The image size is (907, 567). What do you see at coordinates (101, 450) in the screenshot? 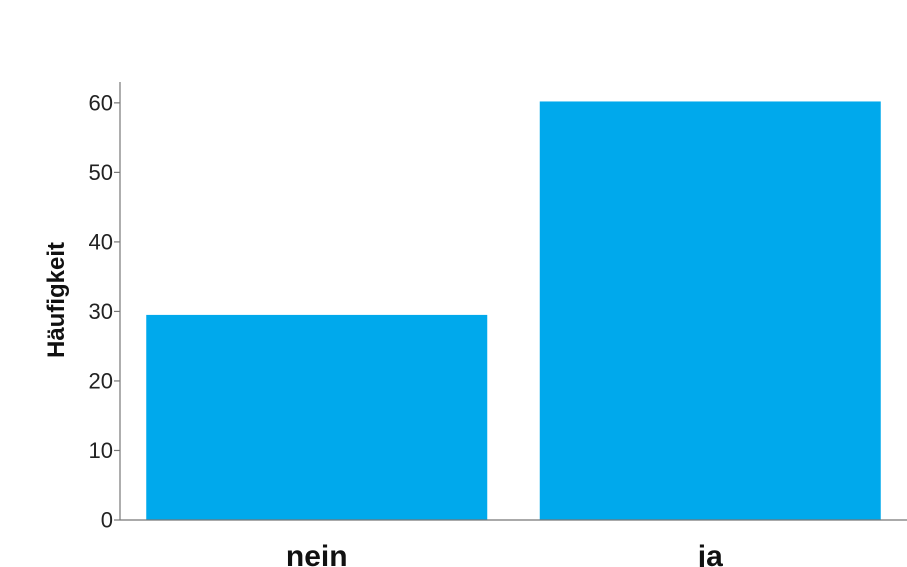
I see `y-tick-label: 10` at bounding box center [101, 450].